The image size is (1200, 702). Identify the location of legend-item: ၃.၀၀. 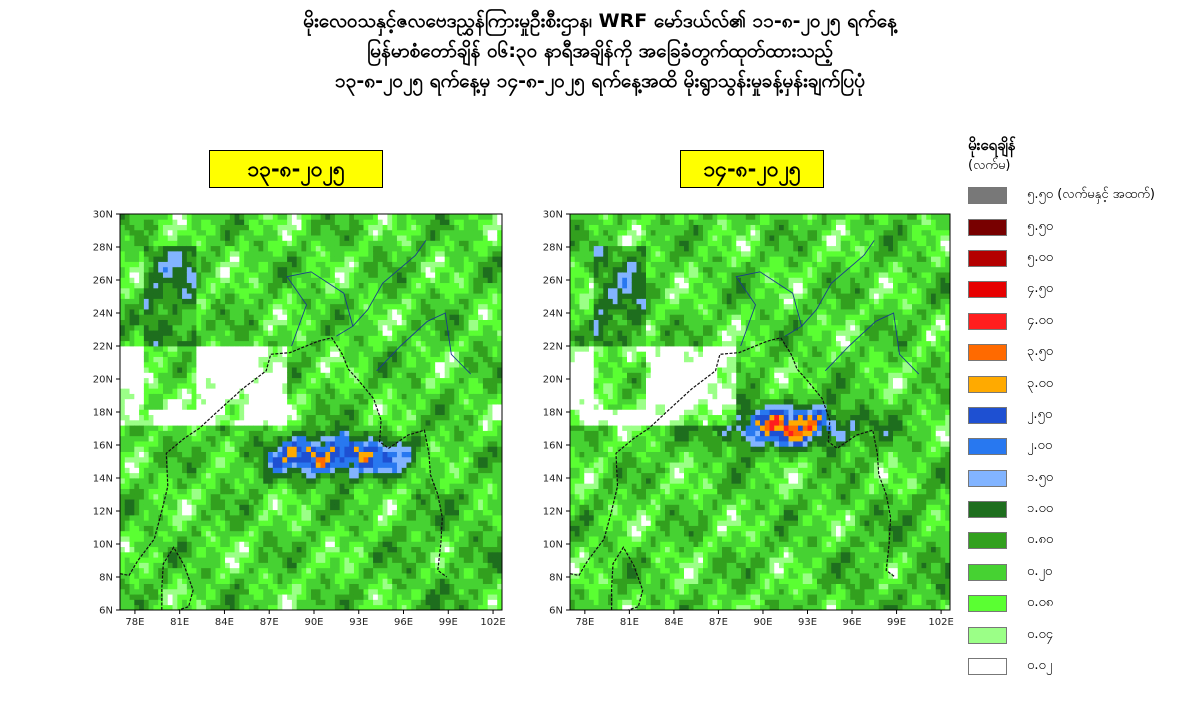
(1083, 383).